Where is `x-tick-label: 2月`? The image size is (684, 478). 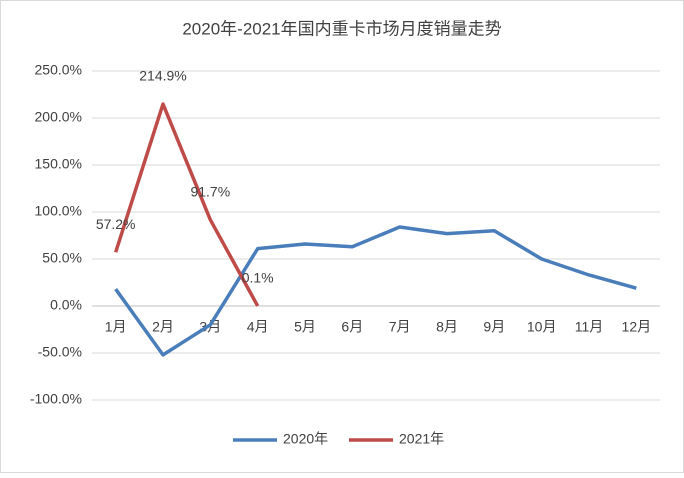
x-tick-label: 2月 is located at coordinates (163, 327).